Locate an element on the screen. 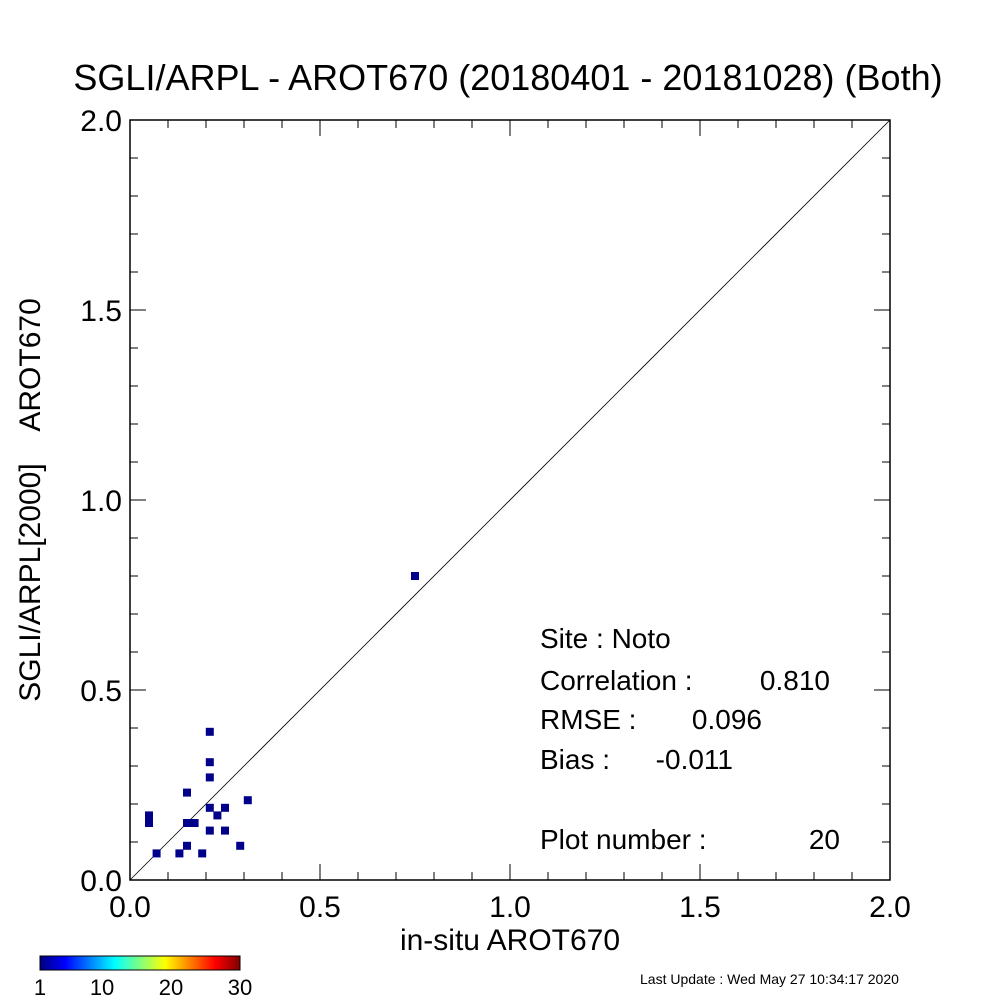 The height and width of the screenshot is (1000, 1000). colorbar-ticks: 1 10 20 30 is located at coordinates (143, 987).